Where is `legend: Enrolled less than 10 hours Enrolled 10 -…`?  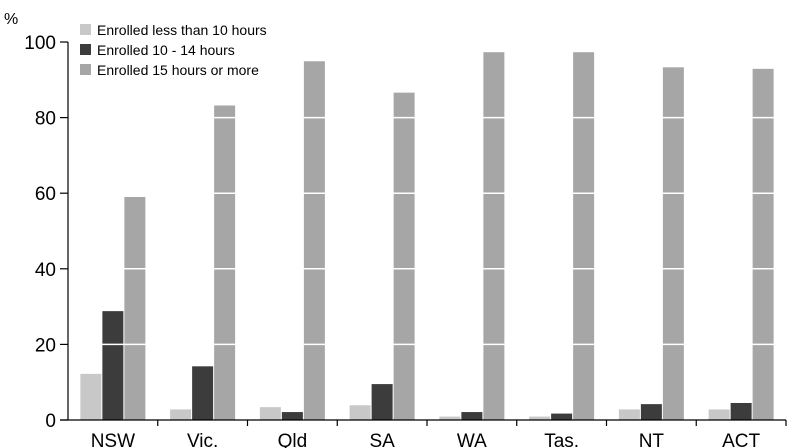
legend: Enrolled less than 10 hours Enrolled 10 -… is located at coordinates (173, 50).